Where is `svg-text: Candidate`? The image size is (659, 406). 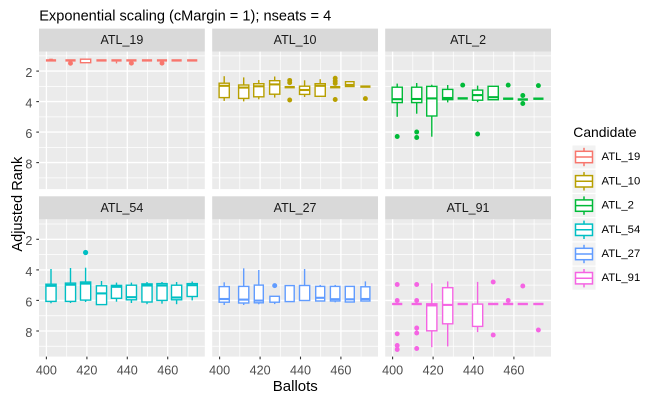 svg-text: Candidate is located at coordinates (605, 132).